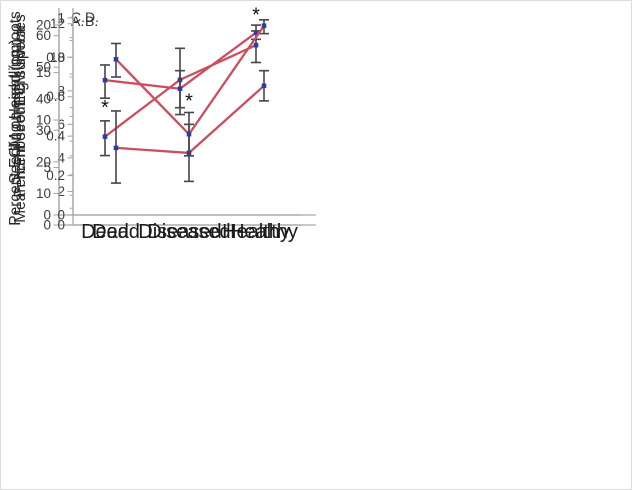 Image resolution: width=632 pixels, height=490 pixels. What do you see at coordinates (61, 17) in the screenshot?
I see `y-tick-label: 1` at bounding box center [61, 17].